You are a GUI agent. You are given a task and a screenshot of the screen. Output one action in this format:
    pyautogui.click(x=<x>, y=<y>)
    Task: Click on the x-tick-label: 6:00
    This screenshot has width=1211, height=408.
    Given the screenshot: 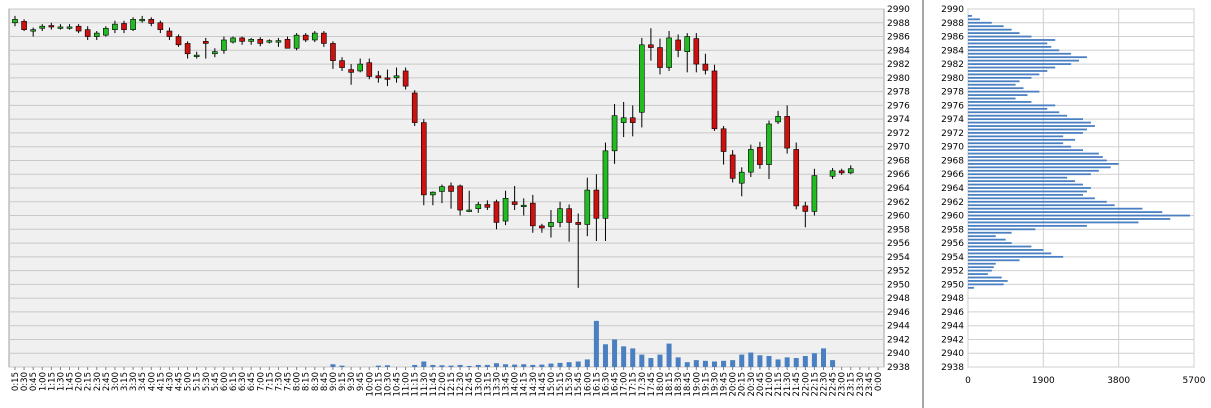 What is the action you would take?
    pyautogui.click(x=225, y=381)
    